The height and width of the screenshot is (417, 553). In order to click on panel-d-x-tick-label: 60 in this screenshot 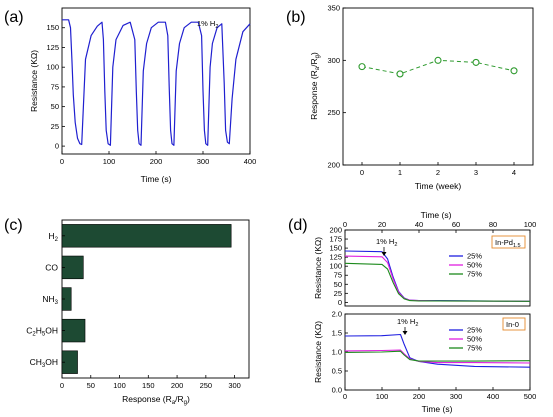, I will do `click(456, 224)`.